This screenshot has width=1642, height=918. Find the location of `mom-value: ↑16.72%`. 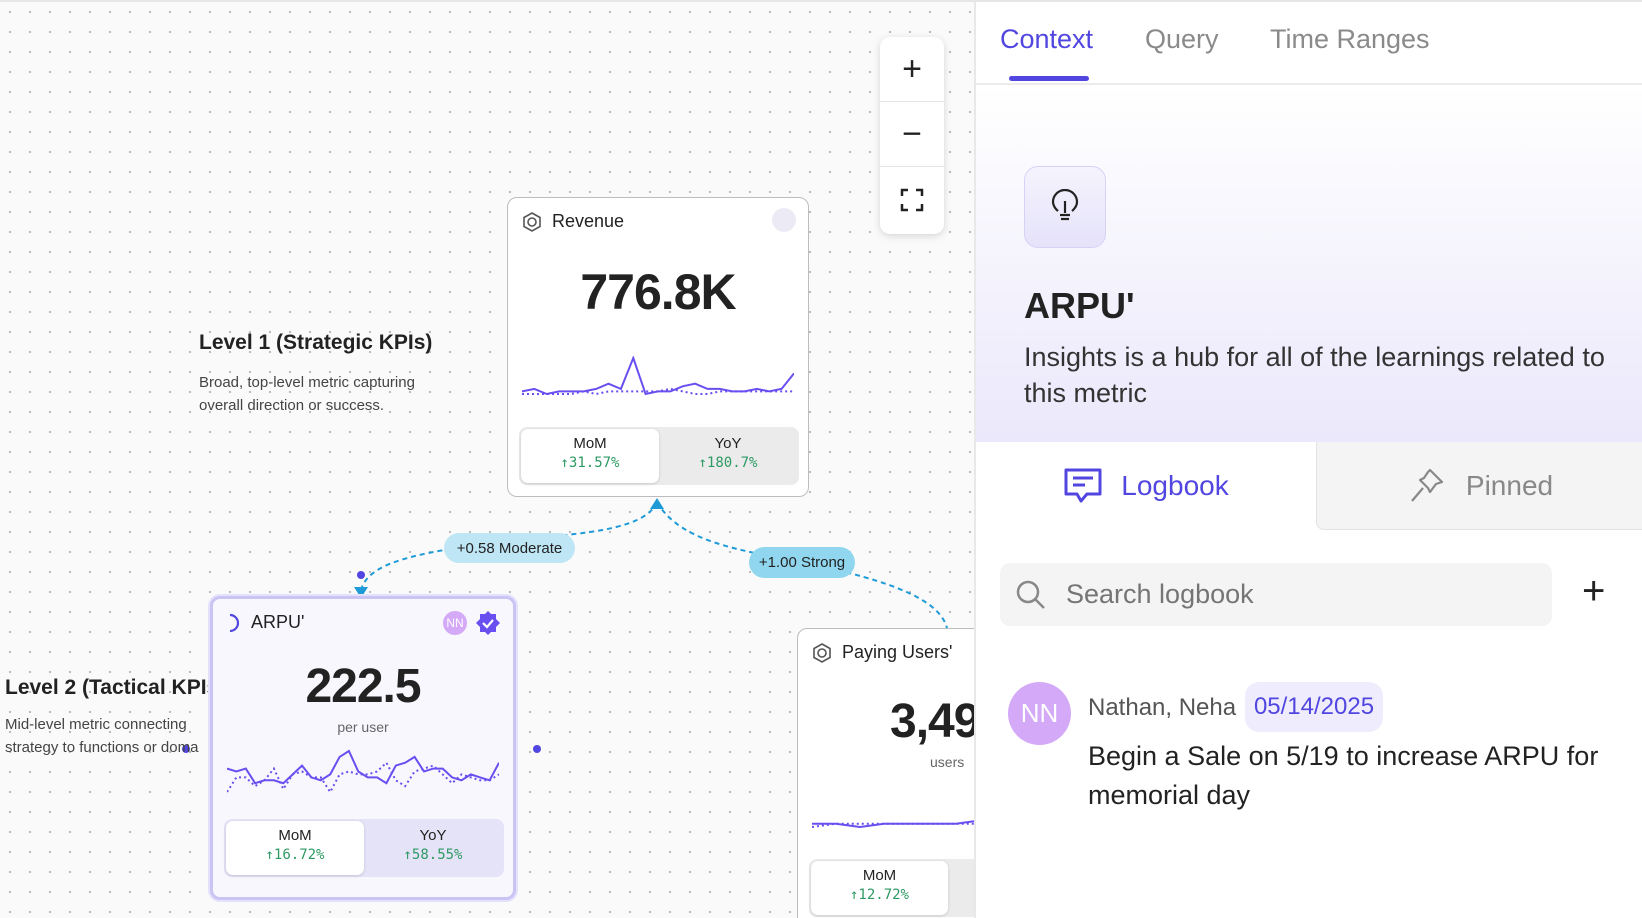

mom-value: ↑16.72% is located at coordinates (295, 855).